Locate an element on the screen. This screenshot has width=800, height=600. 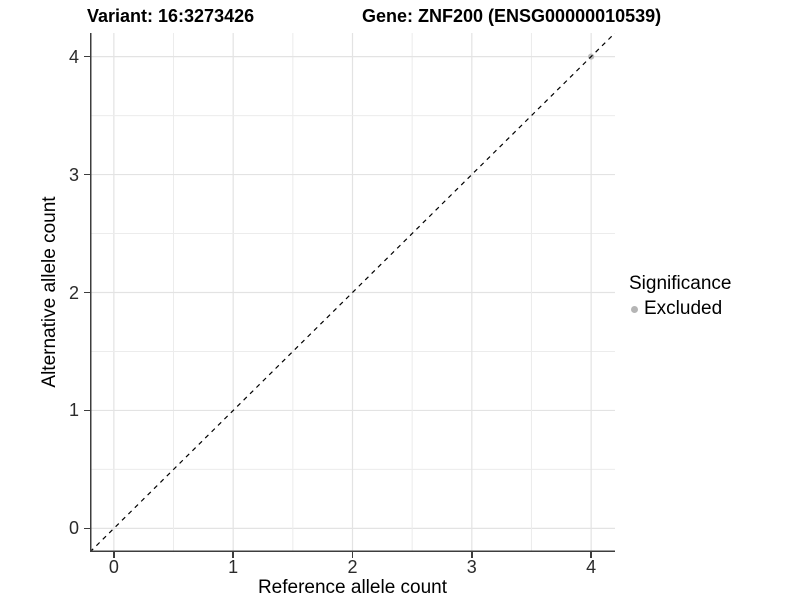
x-axis-title: Reference allele count is located at coordinates (352, 587).